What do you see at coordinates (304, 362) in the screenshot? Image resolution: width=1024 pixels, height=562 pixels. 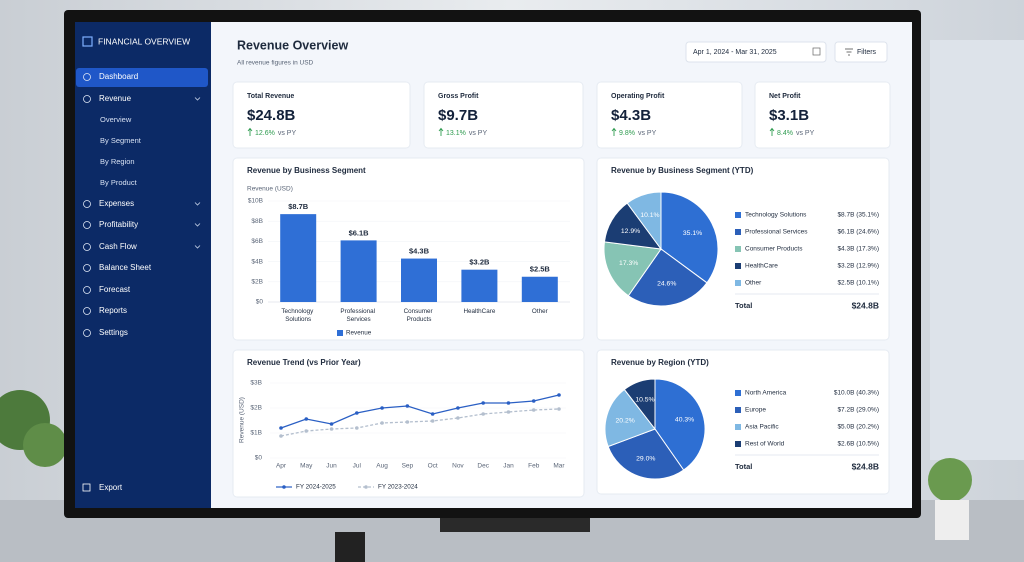 I see `chart-title: Revenue Trend (vs Prior Year)` at bounding box center [304, 362].